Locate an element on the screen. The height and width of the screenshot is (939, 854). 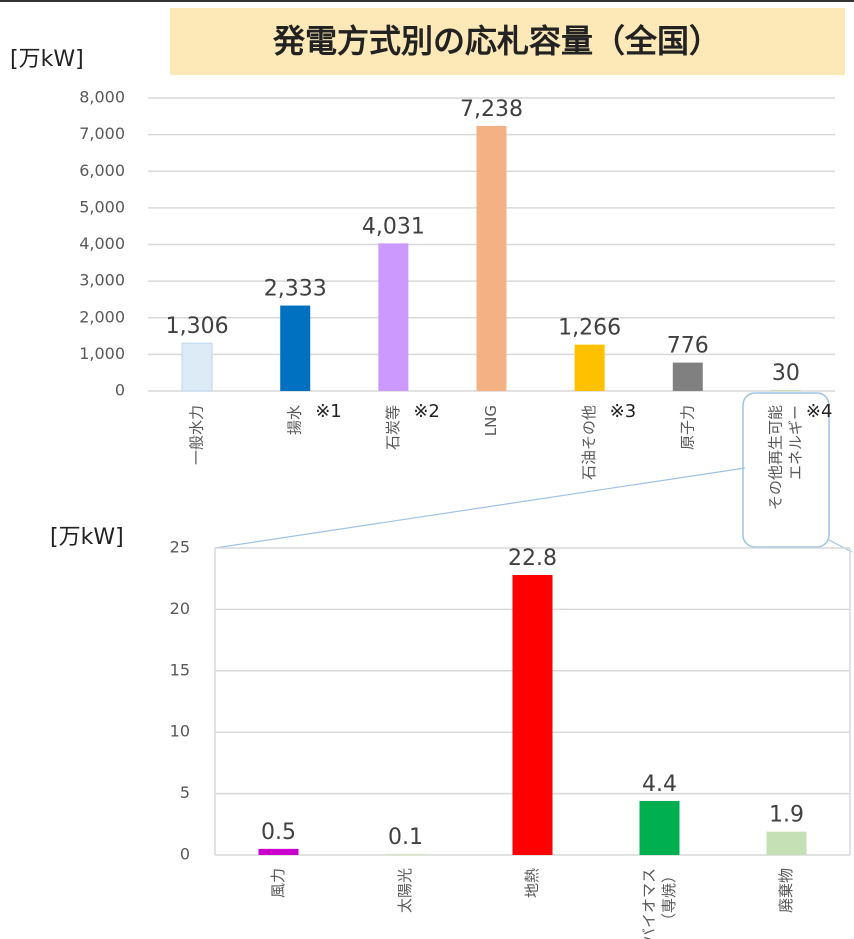
x-tick-label: 地熱 is located at coordinates (532, 883).